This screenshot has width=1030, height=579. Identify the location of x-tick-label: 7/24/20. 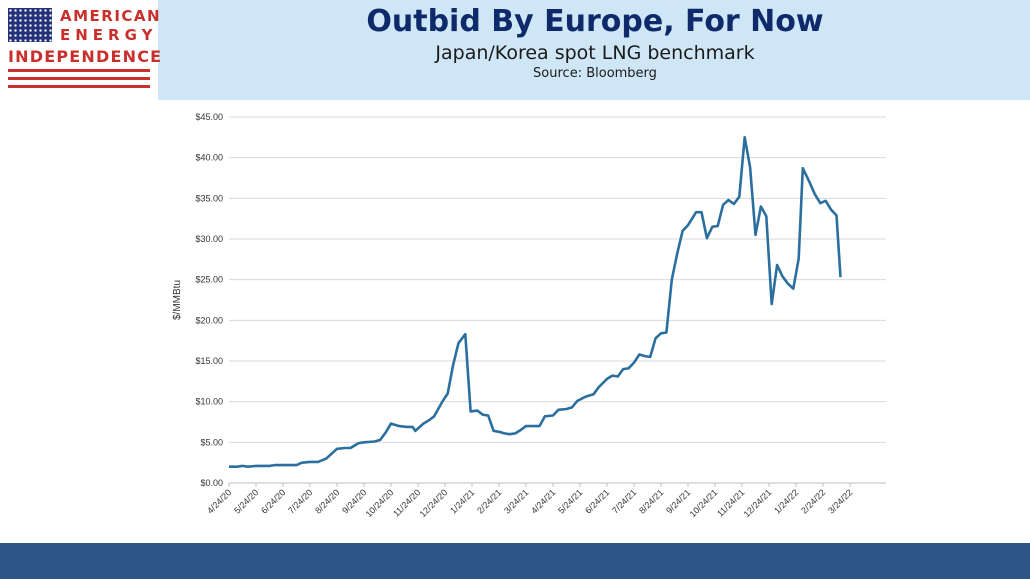
(300, 501).